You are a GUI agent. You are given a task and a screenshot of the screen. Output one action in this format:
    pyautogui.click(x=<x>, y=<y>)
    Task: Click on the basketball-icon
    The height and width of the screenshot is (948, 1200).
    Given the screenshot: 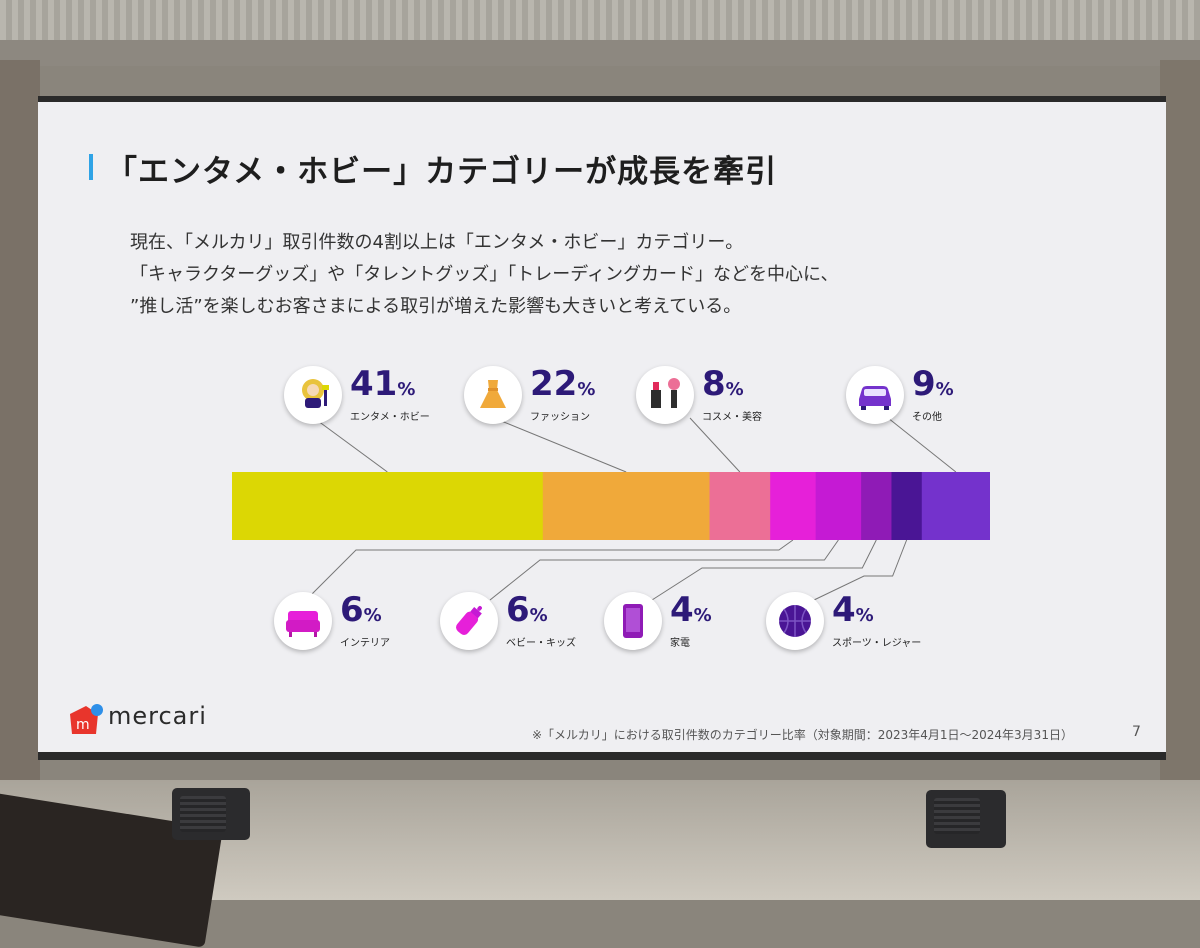 What is the action you would take?
    pyautogui.click(x=795, y=621)
    